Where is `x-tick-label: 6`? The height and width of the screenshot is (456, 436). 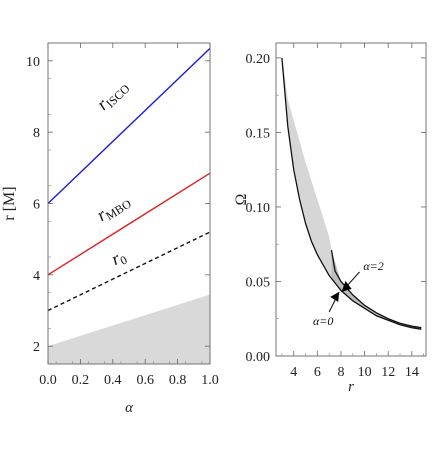
x-tick-label: 6 is located at coordinates (317, 372).